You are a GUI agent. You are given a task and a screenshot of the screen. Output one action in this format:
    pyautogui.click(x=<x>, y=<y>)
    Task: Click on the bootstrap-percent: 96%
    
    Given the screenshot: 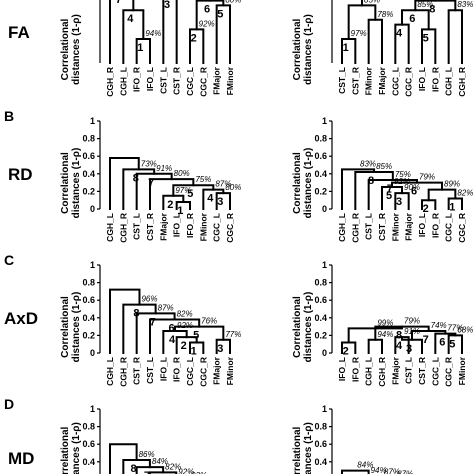 What is the action you would take?
    pyautogui.click(x=149, y=299)
    